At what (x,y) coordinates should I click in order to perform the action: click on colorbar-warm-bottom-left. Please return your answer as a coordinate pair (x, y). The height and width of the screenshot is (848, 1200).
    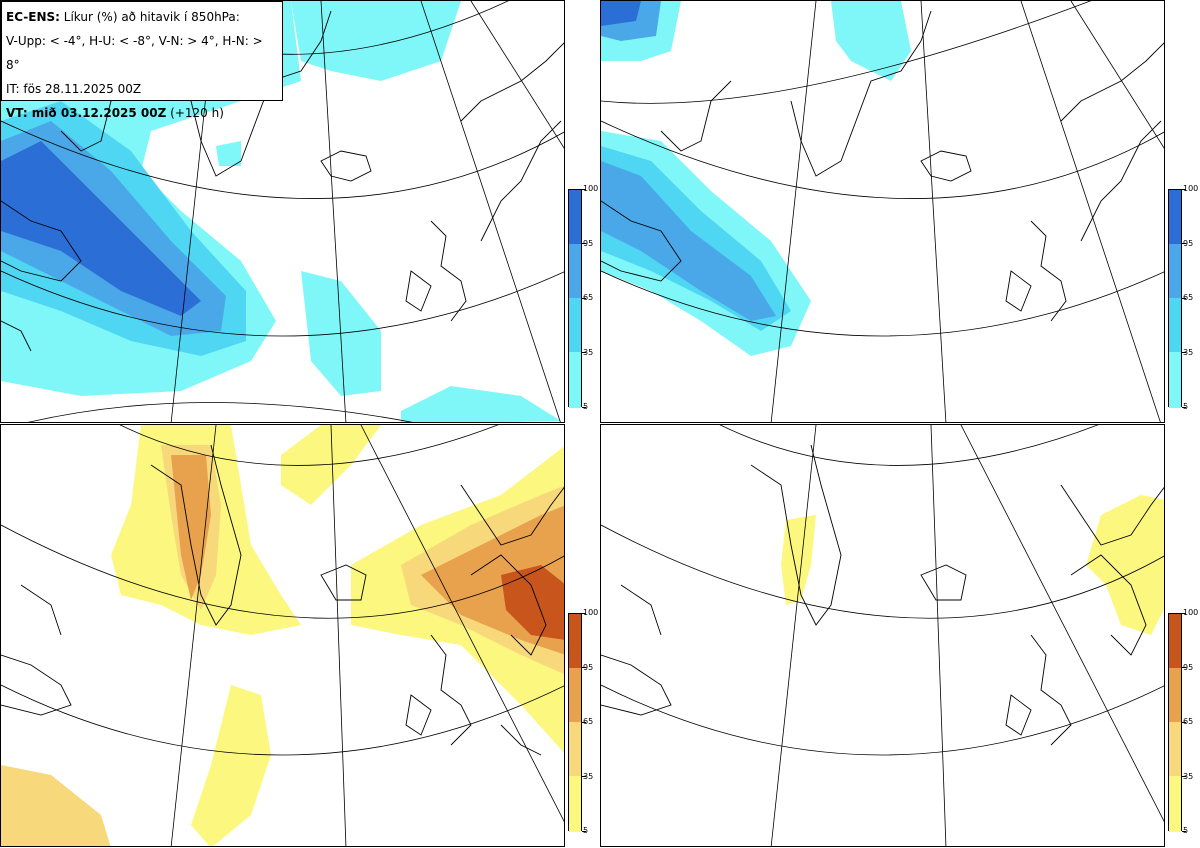
    Looking at the image, I should click on (575, 722).